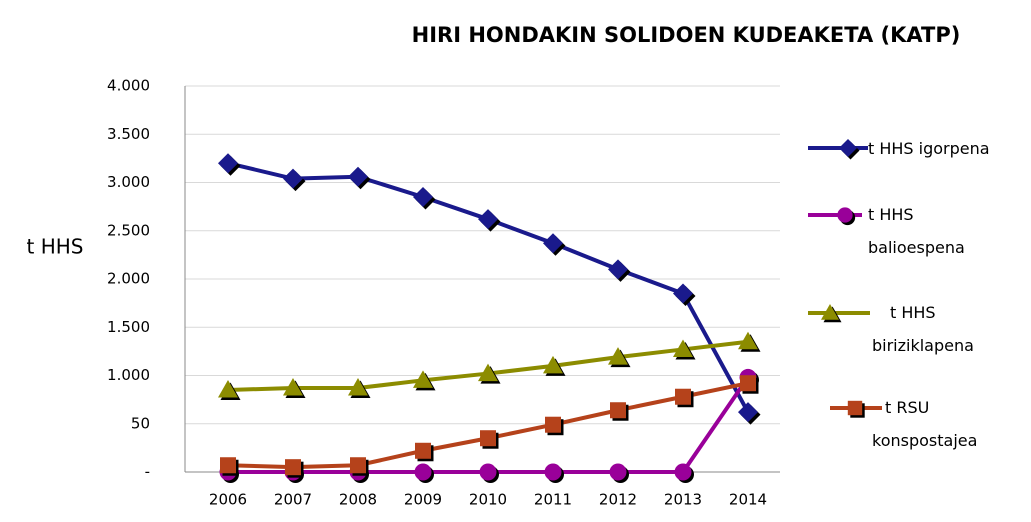  What do you see at coordinates (916, 231) in the screenshot?
I see `legend-label: t HHS balioespena` at bounding box center [916, 231].